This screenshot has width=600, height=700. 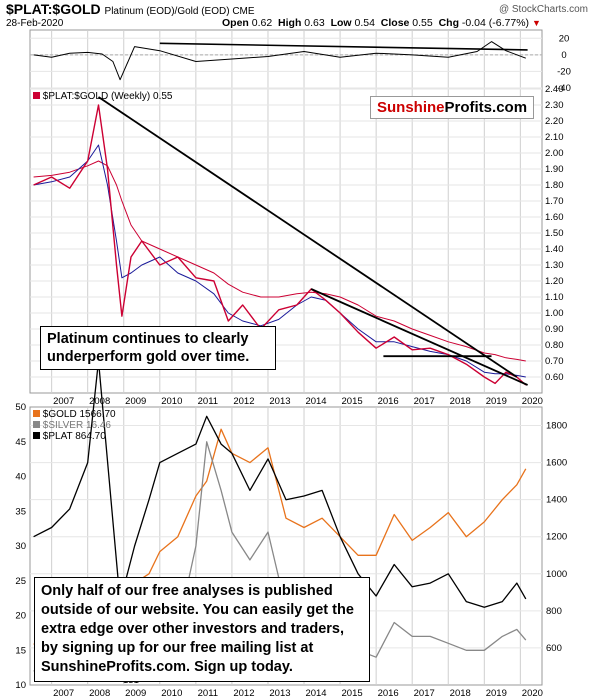 What do you see at coordinates (460, 401) in the screenshot?
I see `ratio-year-label: 2018` at bounding box center [460, 401].